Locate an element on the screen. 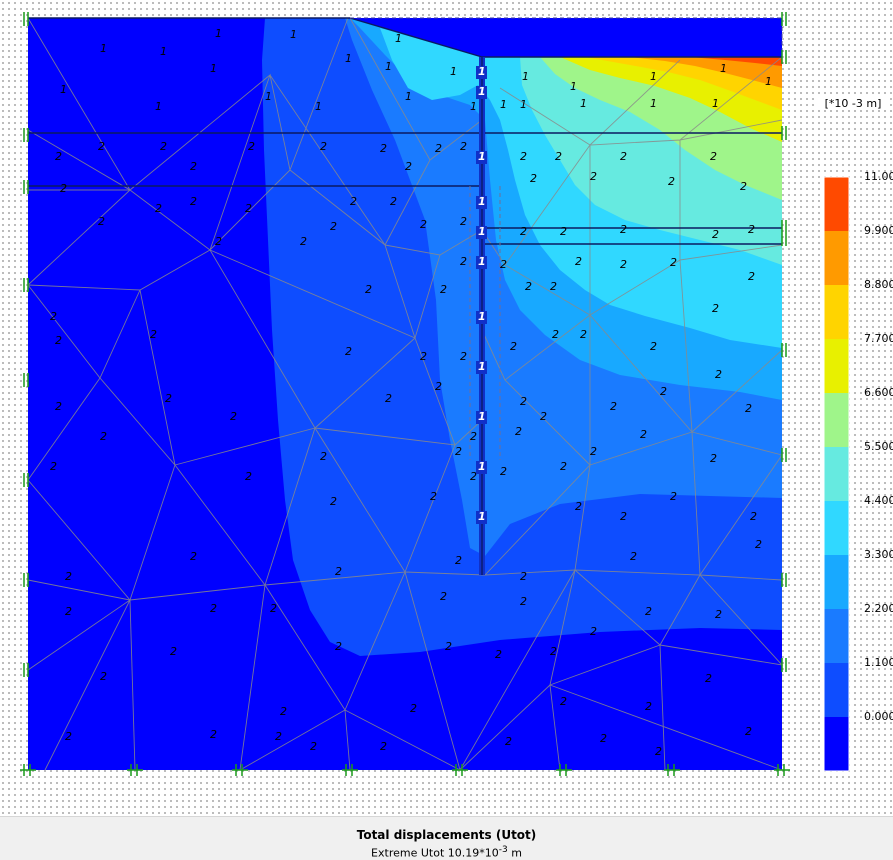 The image size is (893, 860). legend-frame is located at coordinates (836, 474).